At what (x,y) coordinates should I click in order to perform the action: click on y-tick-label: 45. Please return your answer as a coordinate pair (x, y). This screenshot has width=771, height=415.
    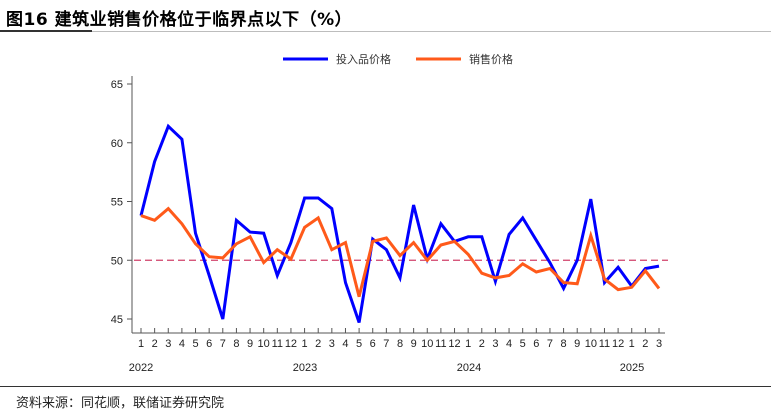
    Looking at the image, I should click on (117, 320).